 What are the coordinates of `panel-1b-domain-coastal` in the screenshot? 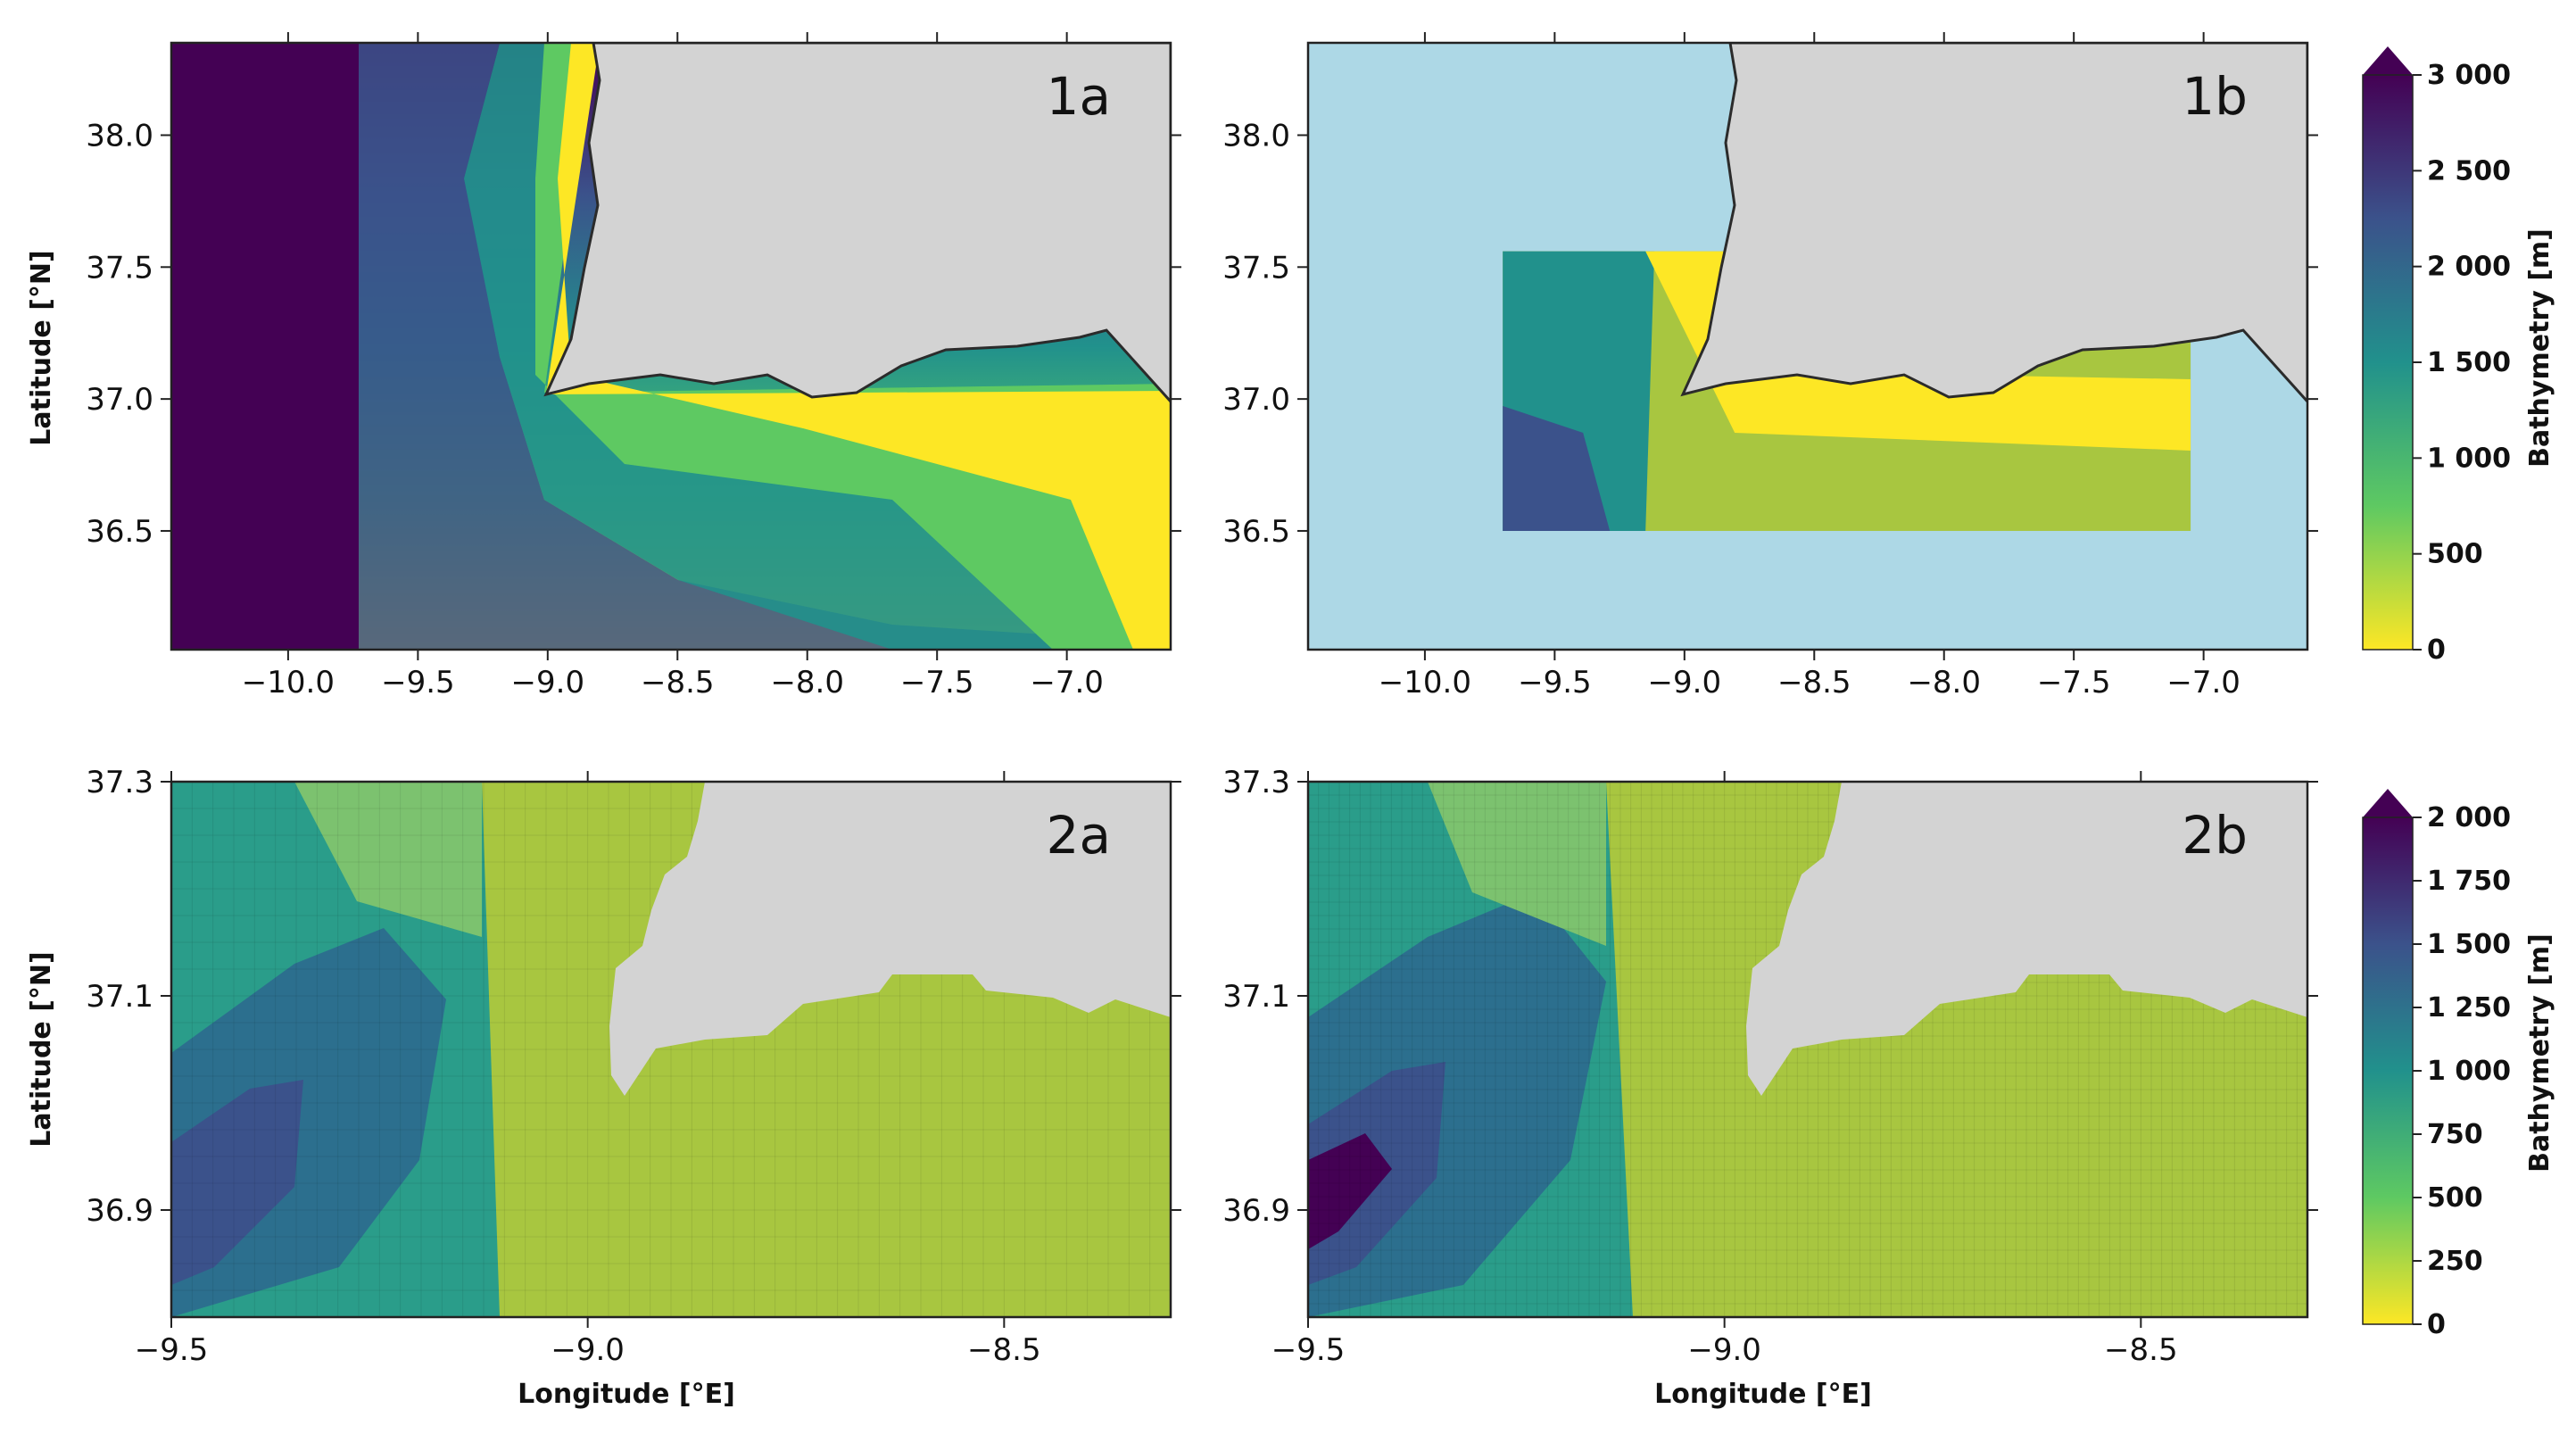 It's located at (1918, 351).